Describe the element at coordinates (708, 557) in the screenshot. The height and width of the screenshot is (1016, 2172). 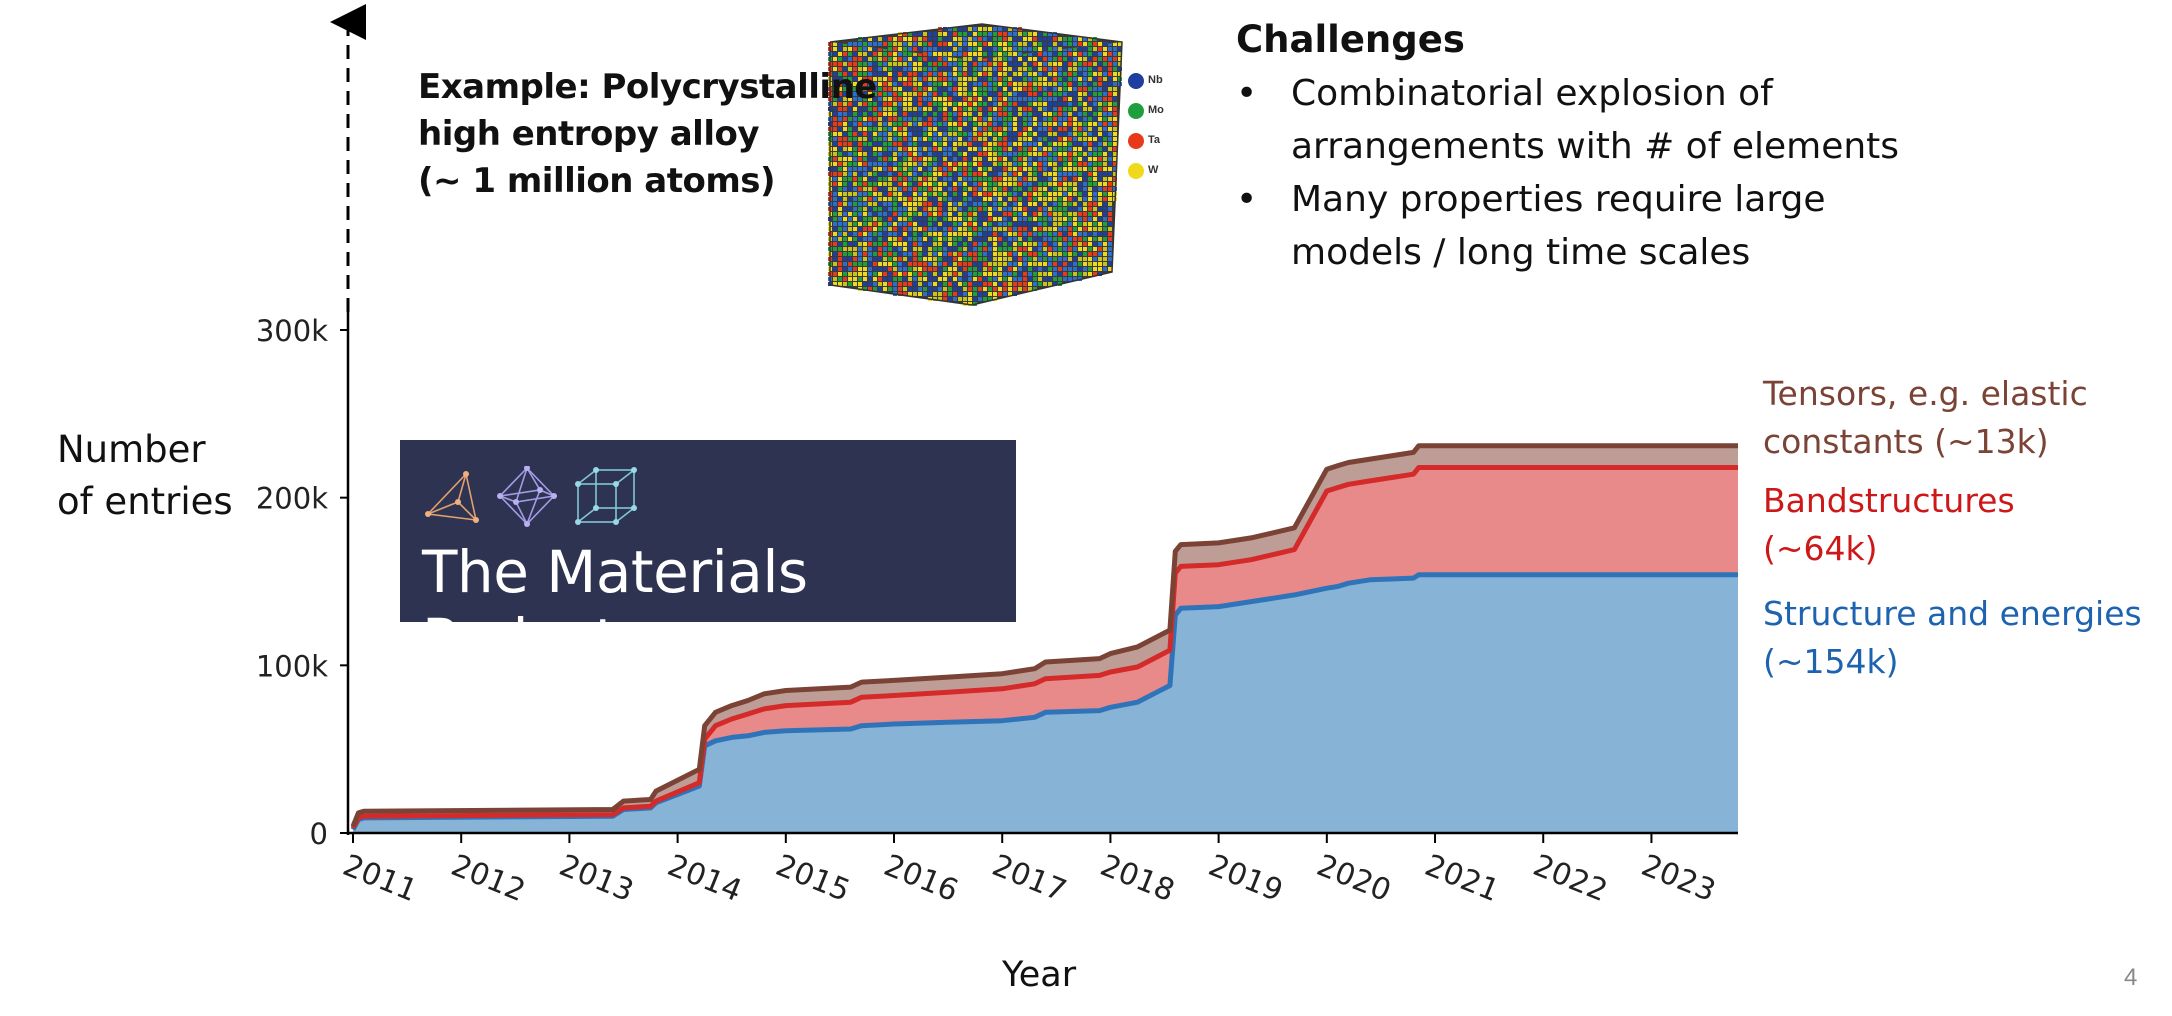
I see `materials-project-logo: The Materials Project` at that location.